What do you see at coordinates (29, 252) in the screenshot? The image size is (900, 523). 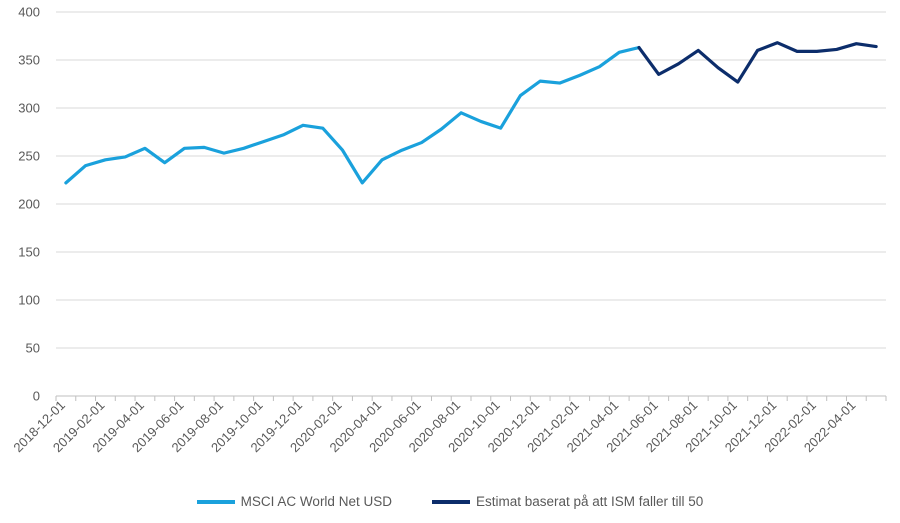 I see `y-tick-label-150: 150` at bounding box center [29, 252].